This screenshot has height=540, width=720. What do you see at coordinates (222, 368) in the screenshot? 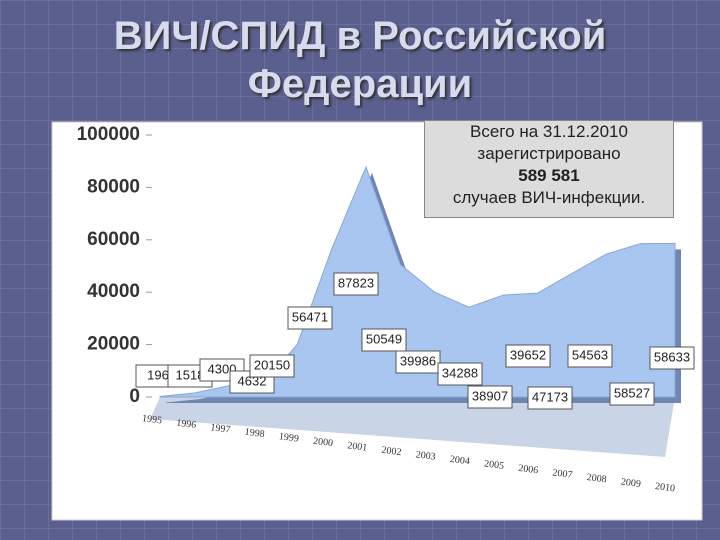
I see `value-label: 4300` at bounding box center [222, 368].